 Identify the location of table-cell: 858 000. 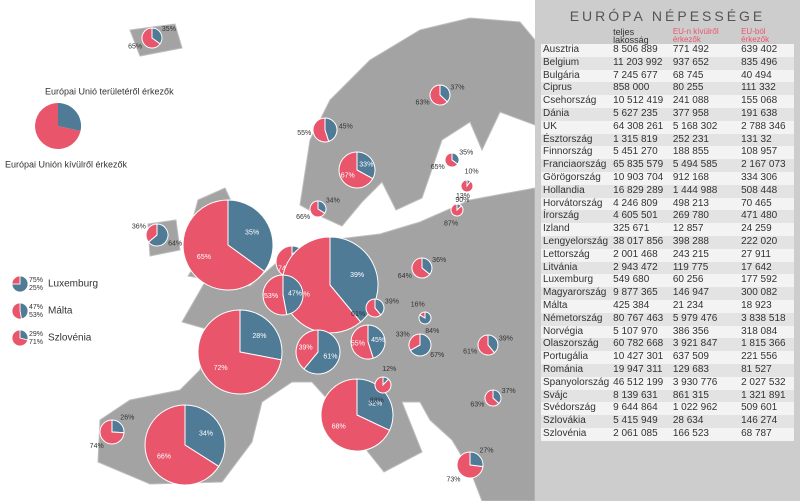
(631, 88).